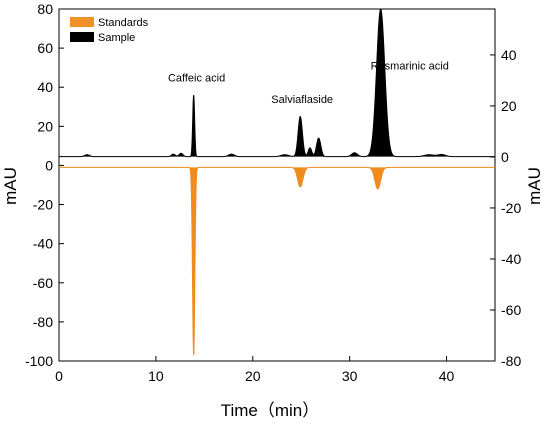  What do you see at coordinates (45, 48) in the screenshot?
I see `y-left-tick-label: 60` at bounding box center [45, 48].